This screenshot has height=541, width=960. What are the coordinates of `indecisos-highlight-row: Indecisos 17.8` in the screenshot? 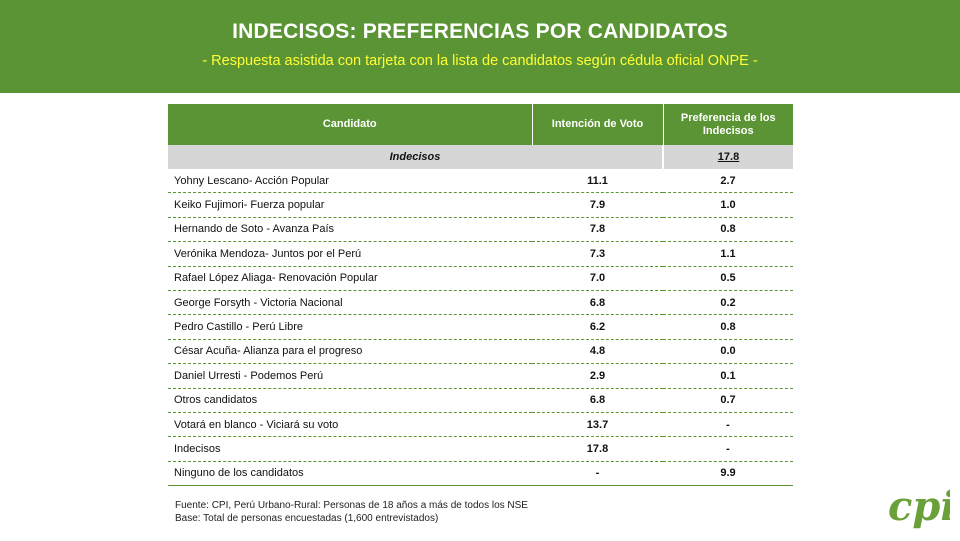 It's located at (480, 157).